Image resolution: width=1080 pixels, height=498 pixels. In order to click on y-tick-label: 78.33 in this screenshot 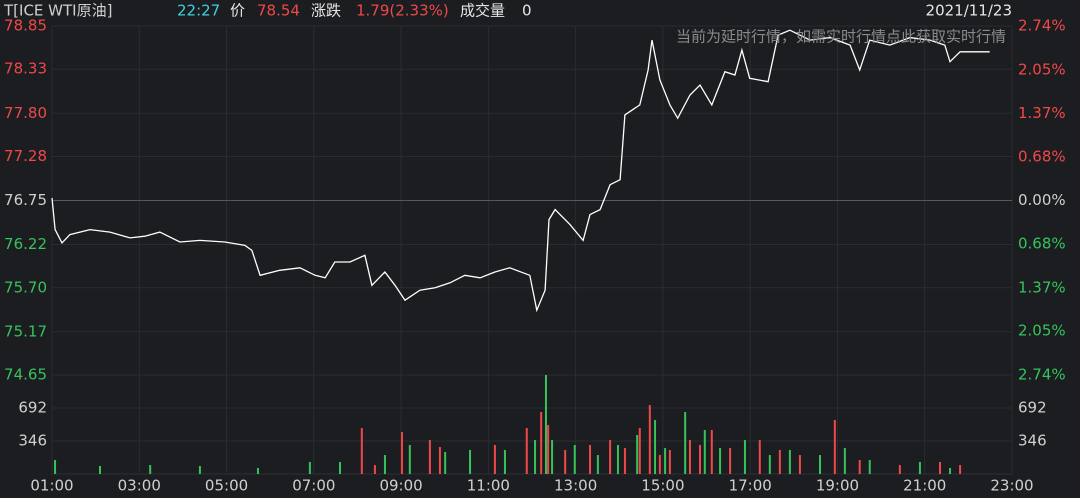, I will do `click(25, 69)`.